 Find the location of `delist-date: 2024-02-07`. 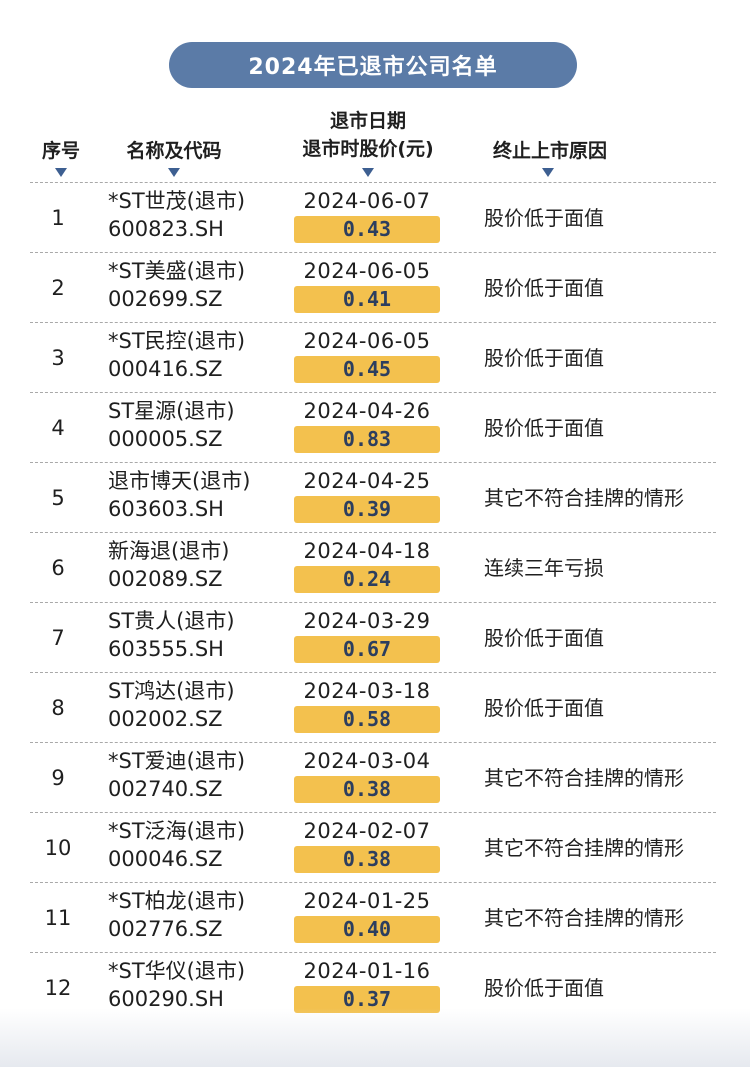

delist-date: 2024-02-07 is located at coordinates (367, 831).